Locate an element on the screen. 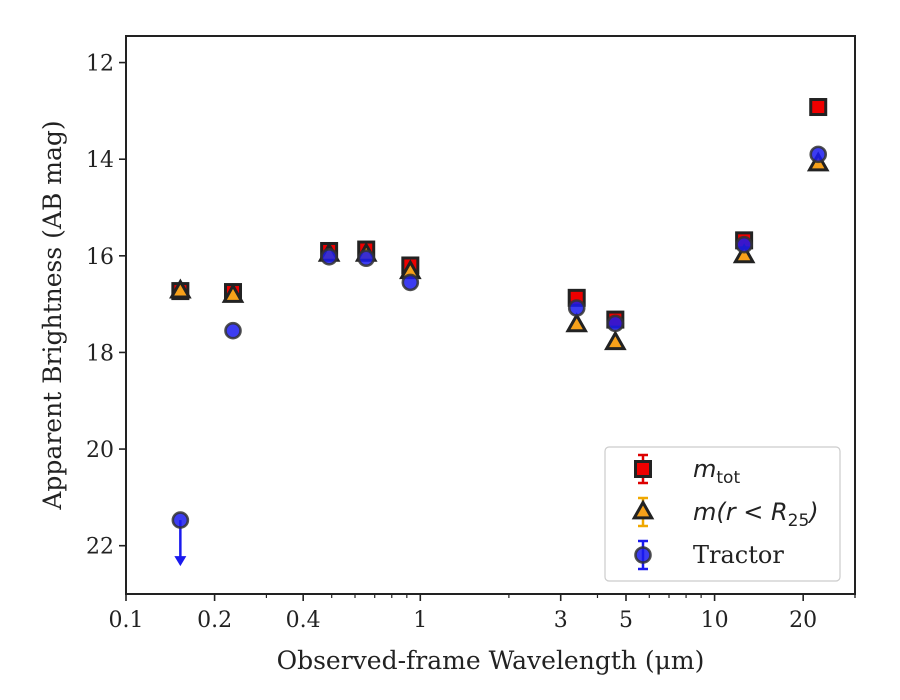 The width and height of the screenshot is (900, 700). square-point is located at coordinates (818, 107).